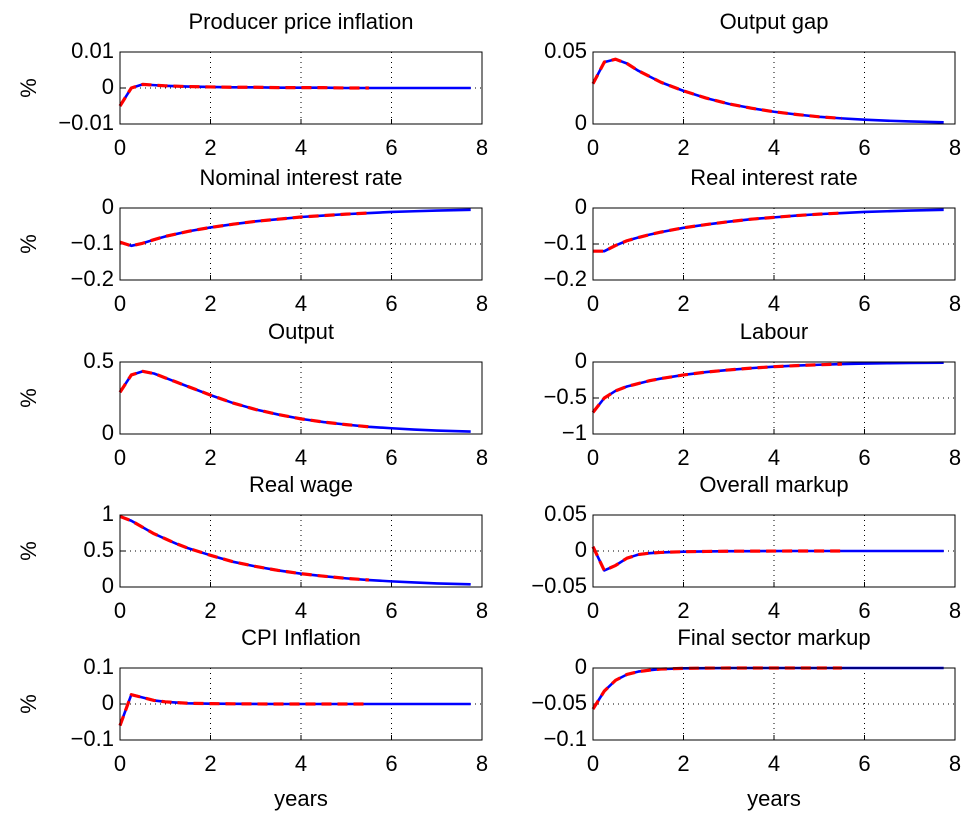  I want to click on x-axis-label: years, so click(774, 798).